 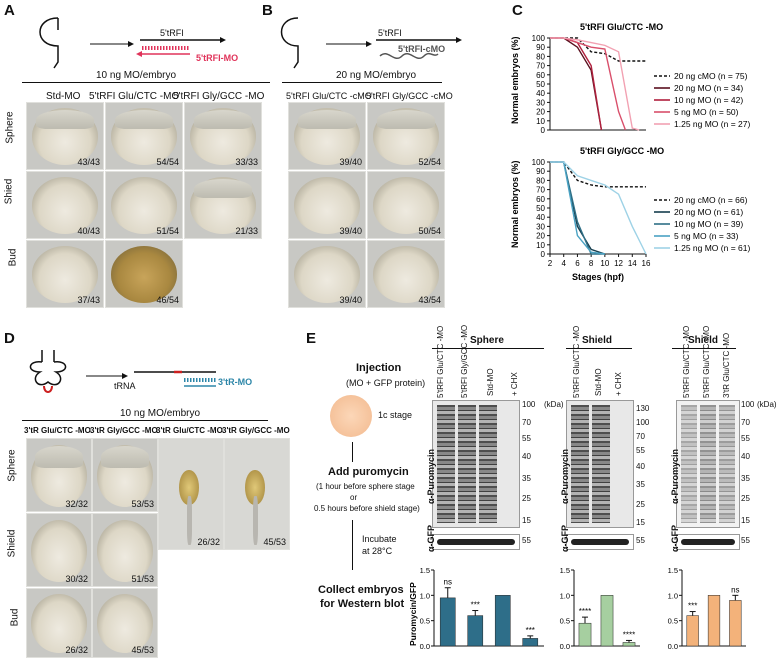 I want to click on panel-a-col-3: 5'tRFI Gly/GCC -MO, so click(x=219, y=96).